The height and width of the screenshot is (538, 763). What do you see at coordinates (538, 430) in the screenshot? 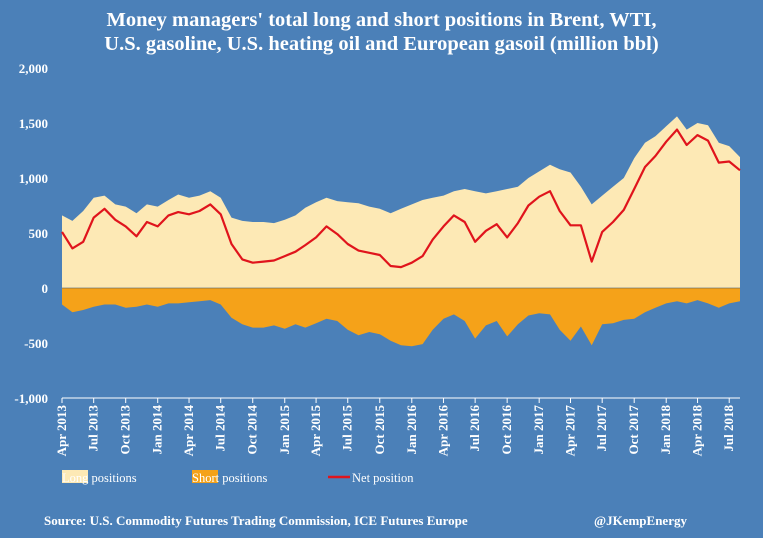
I see `x-tick-label: Jan 2017` at bounding box center [538, 430].